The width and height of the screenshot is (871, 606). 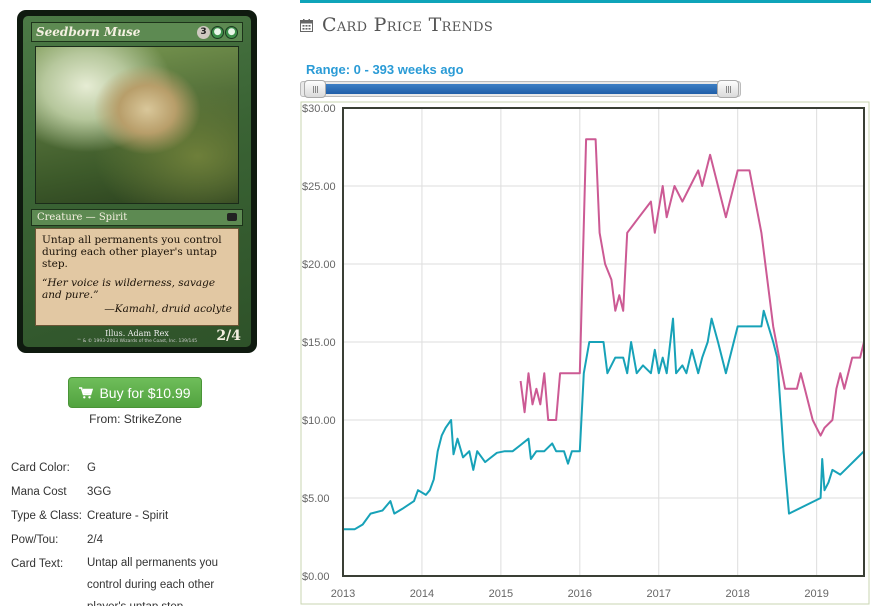 What do you see at coordinates (91, 468) in the screenshot?
I see `detail-value: G` at bounding box center [91, 468].